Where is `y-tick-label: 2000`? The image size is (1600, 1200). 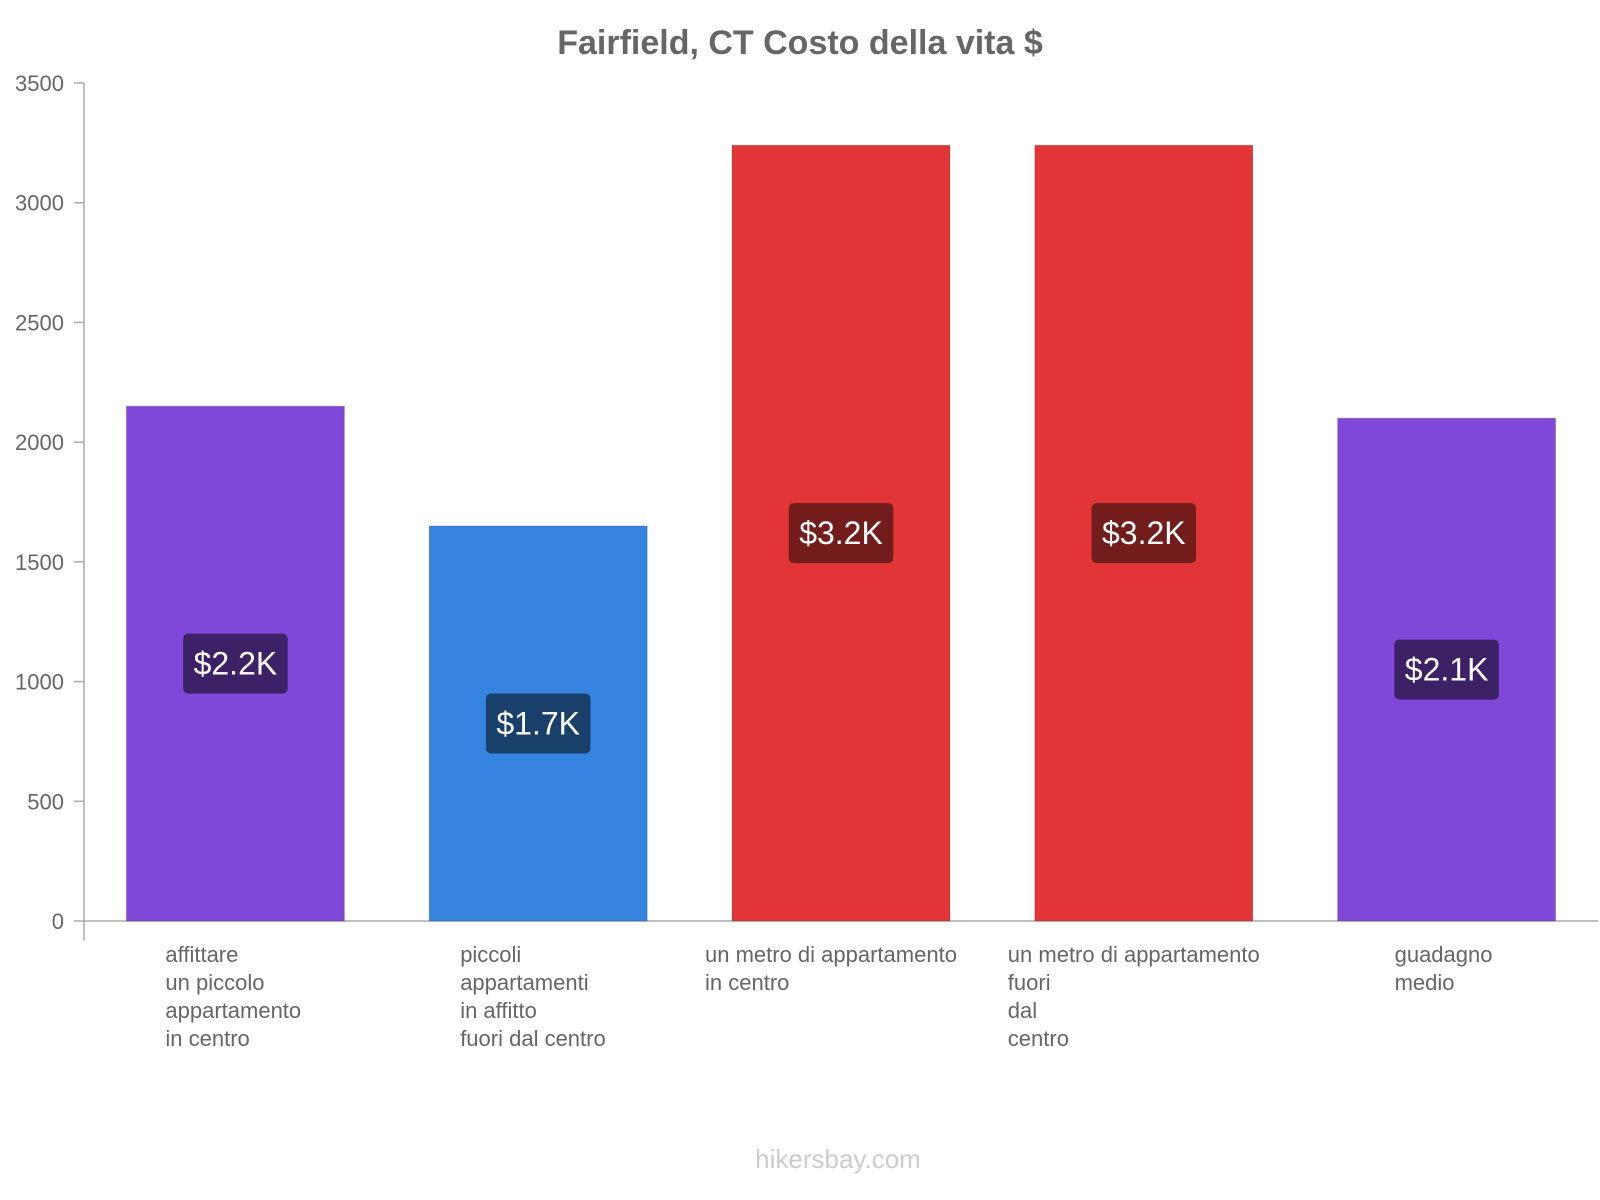
y-tick-label: 2000 is located at coordinates (39, 442).